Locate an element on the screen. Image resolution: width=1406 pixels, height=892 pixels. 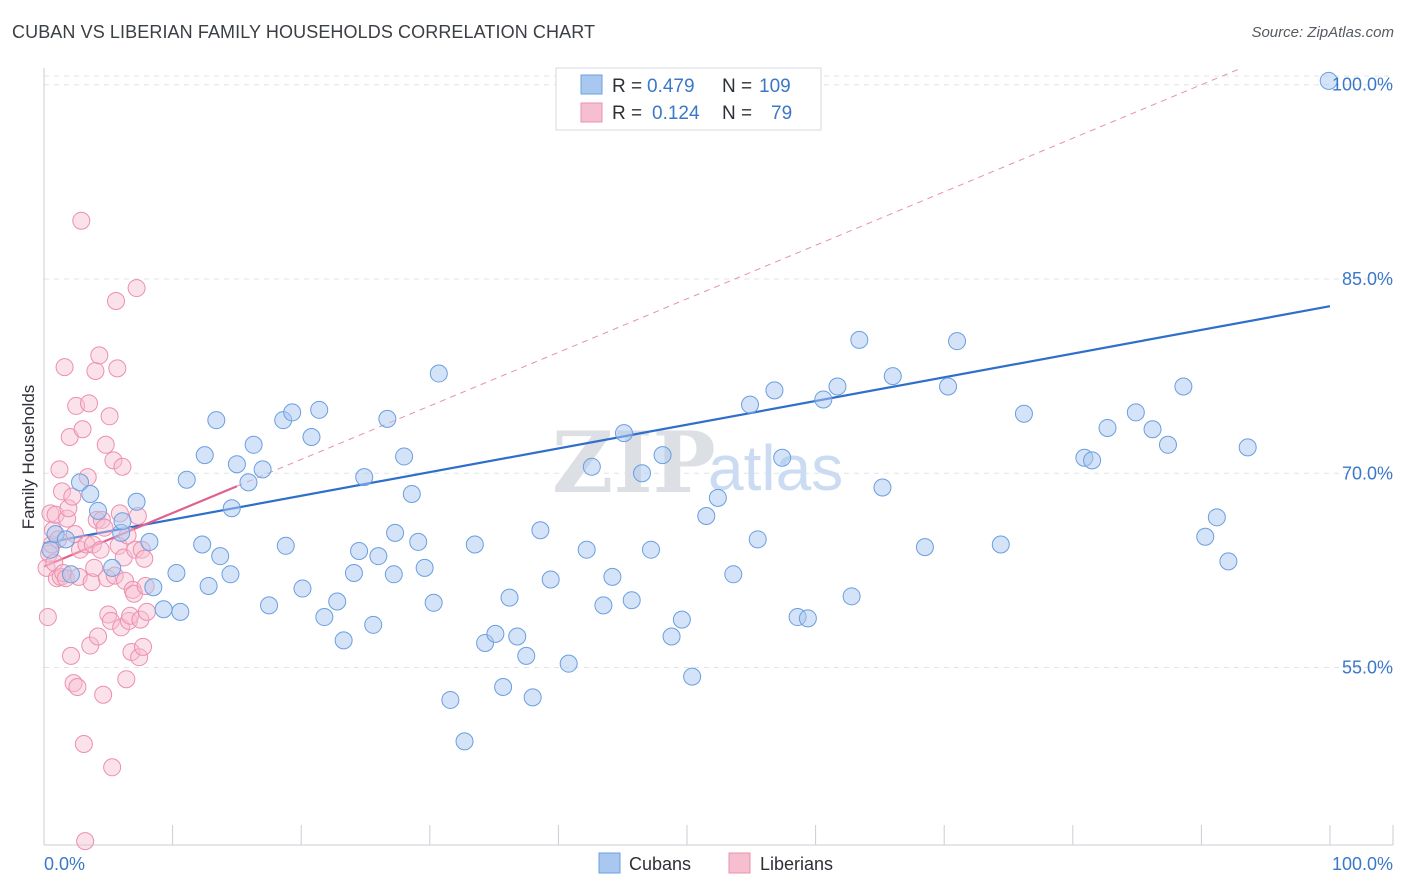
legend-cubans-swatch is located at coordinates (609, 863).